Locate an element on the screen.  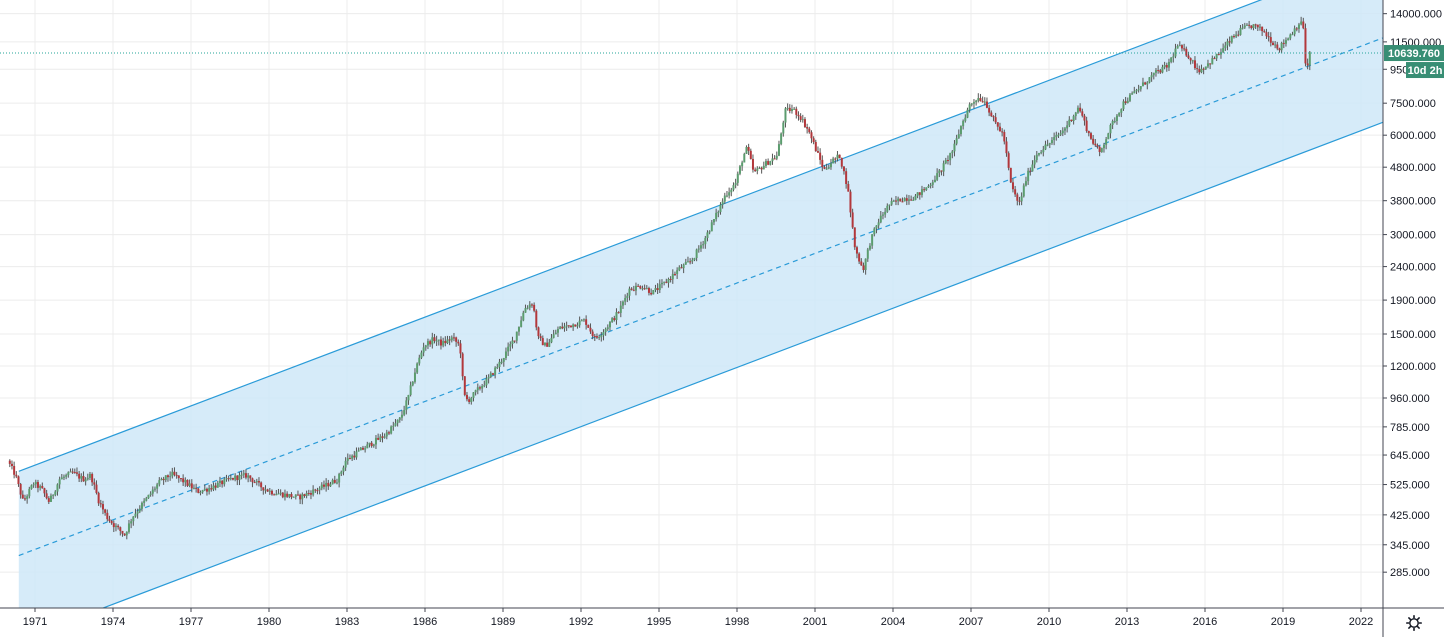
x-tick-label: 2022 is located at coordinates (1361, 622).